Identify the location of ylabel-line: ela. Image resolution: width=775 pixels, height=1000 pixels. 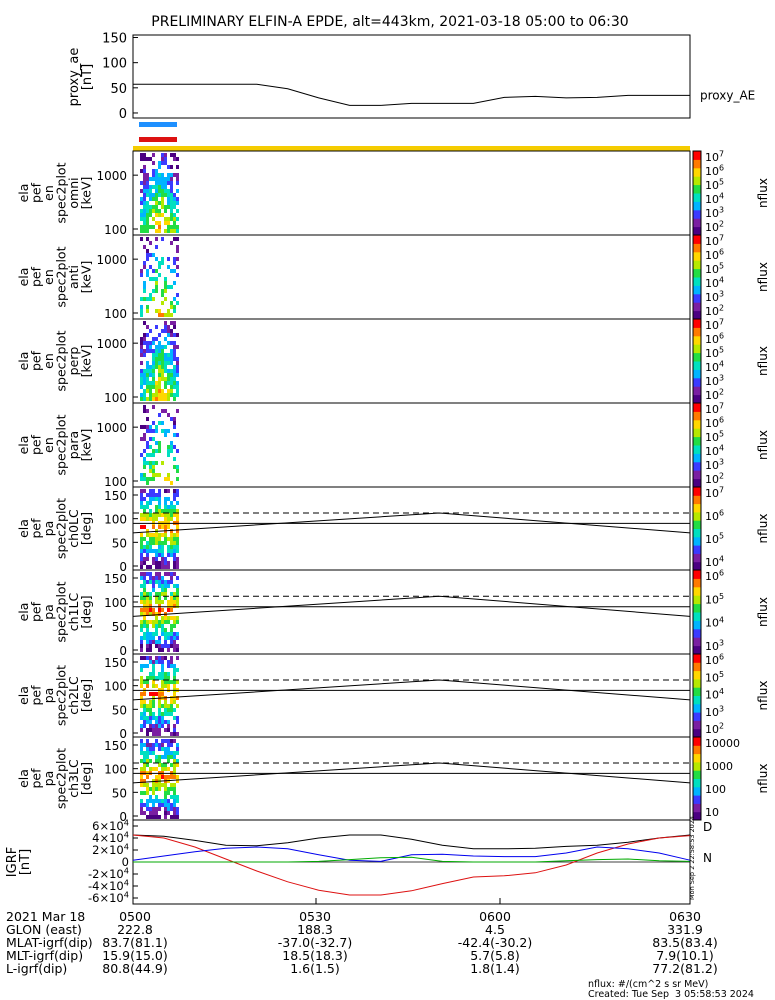
(23, 193).